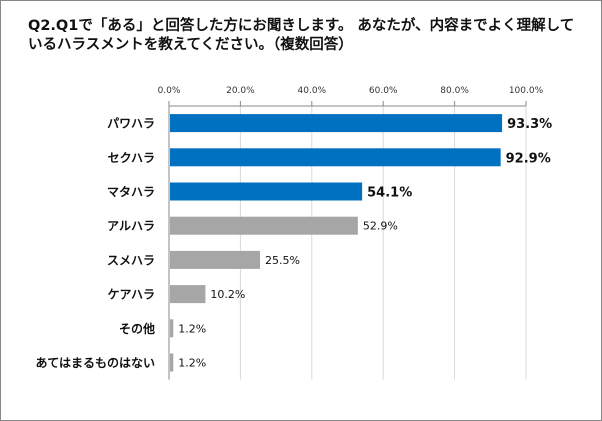 The width and height of the screenshot is (602, 421). Describe the element at coordinates (137, 328) in the screenshot. I see `category-label: その他` at that location.